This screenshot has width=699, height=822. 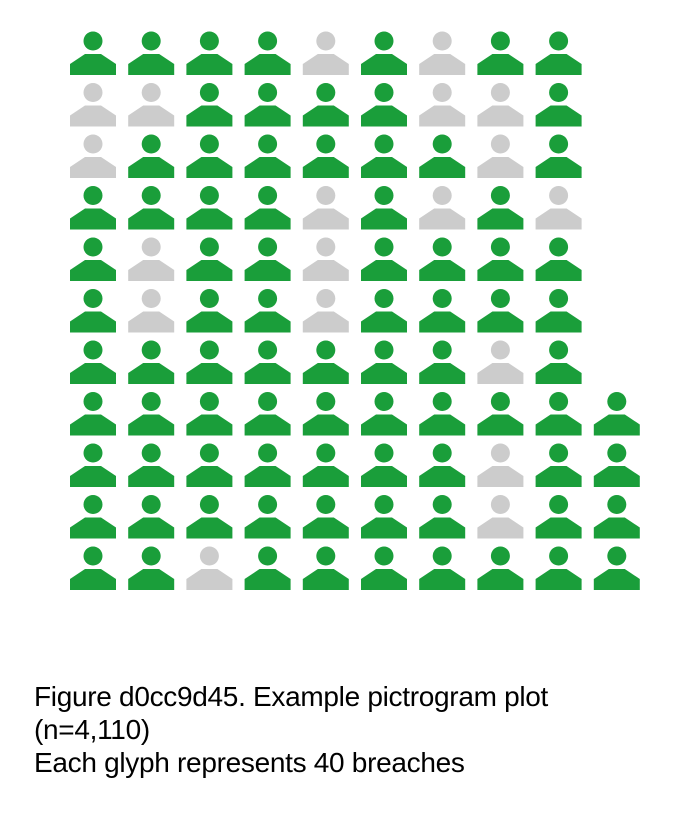 I want to click on chart-note: Each glyph represents 40 breaches, so click(x=249, y=762).